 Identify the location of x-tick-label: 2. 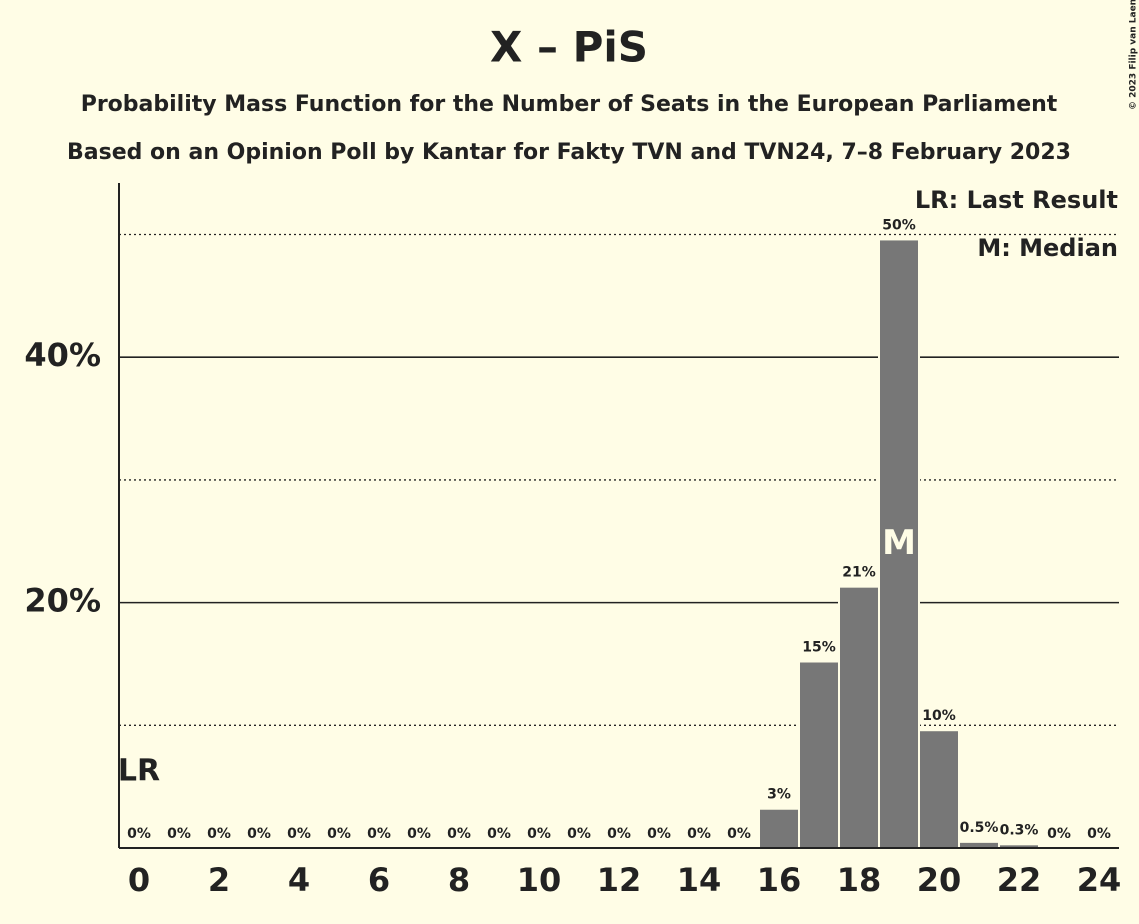
(219, 880).